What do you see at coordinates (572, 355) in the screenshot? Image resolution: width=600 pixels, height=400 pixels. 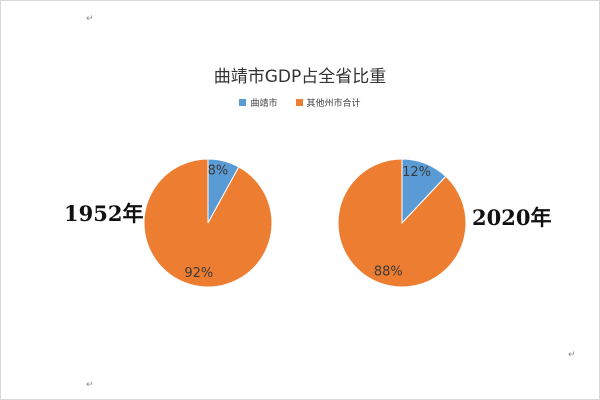 I see `paragraph-mark-right: ↵` at bounding box center [572, 355].